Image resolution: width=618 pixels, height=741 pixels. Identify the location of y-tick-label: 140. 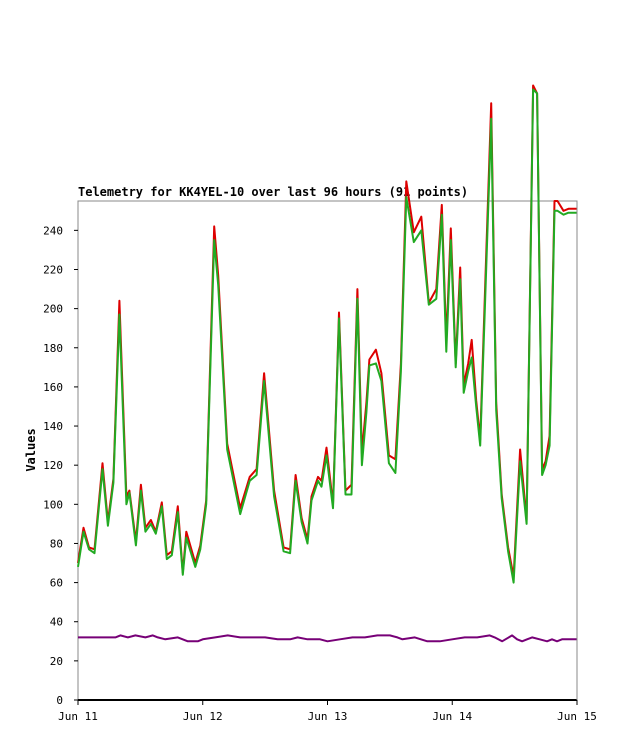
(53, 426).